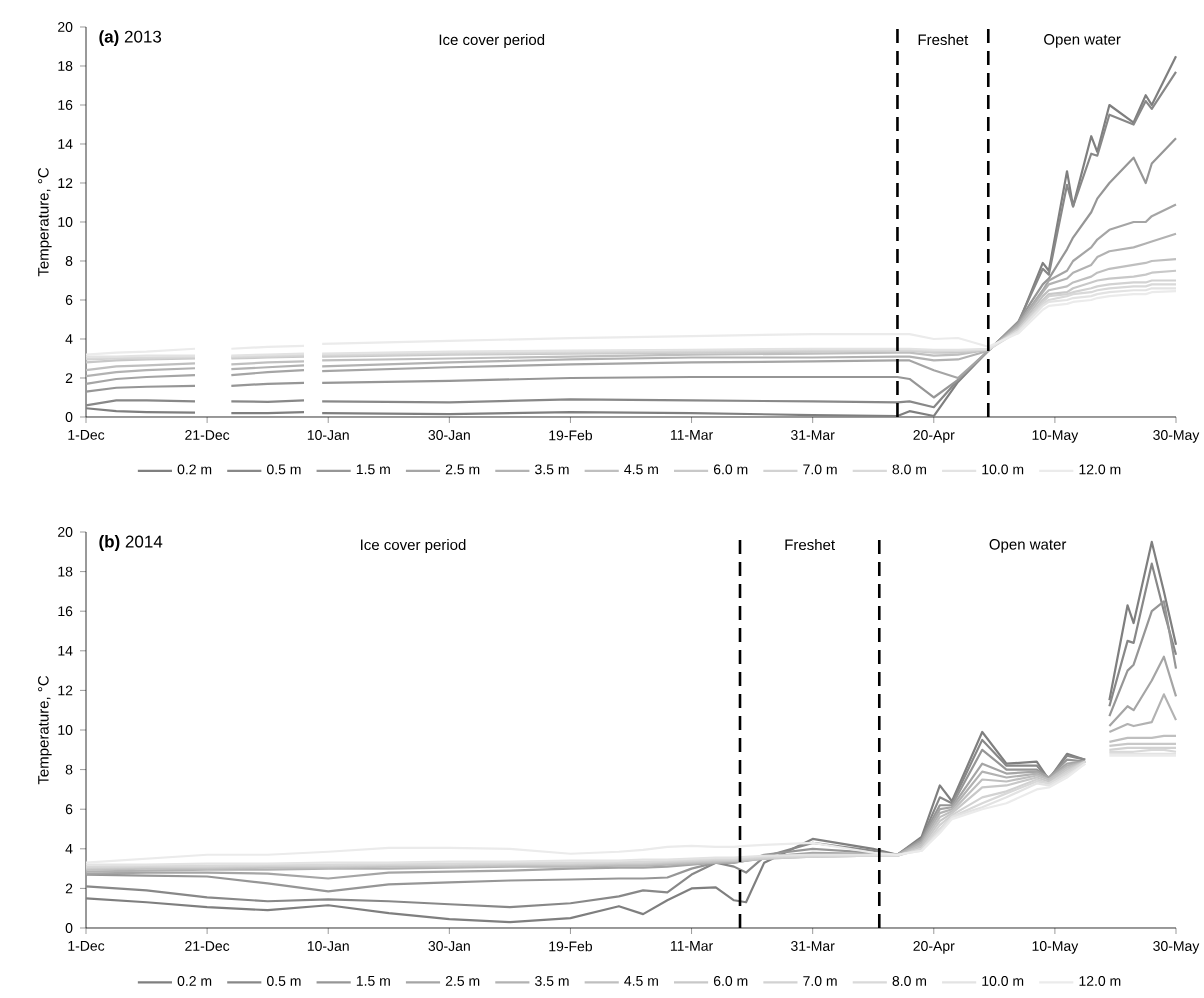 Image resolution: width=1204 pixels, height=998 pixels. I want to click on chart-title: (a) 2013, so click(130, 38).